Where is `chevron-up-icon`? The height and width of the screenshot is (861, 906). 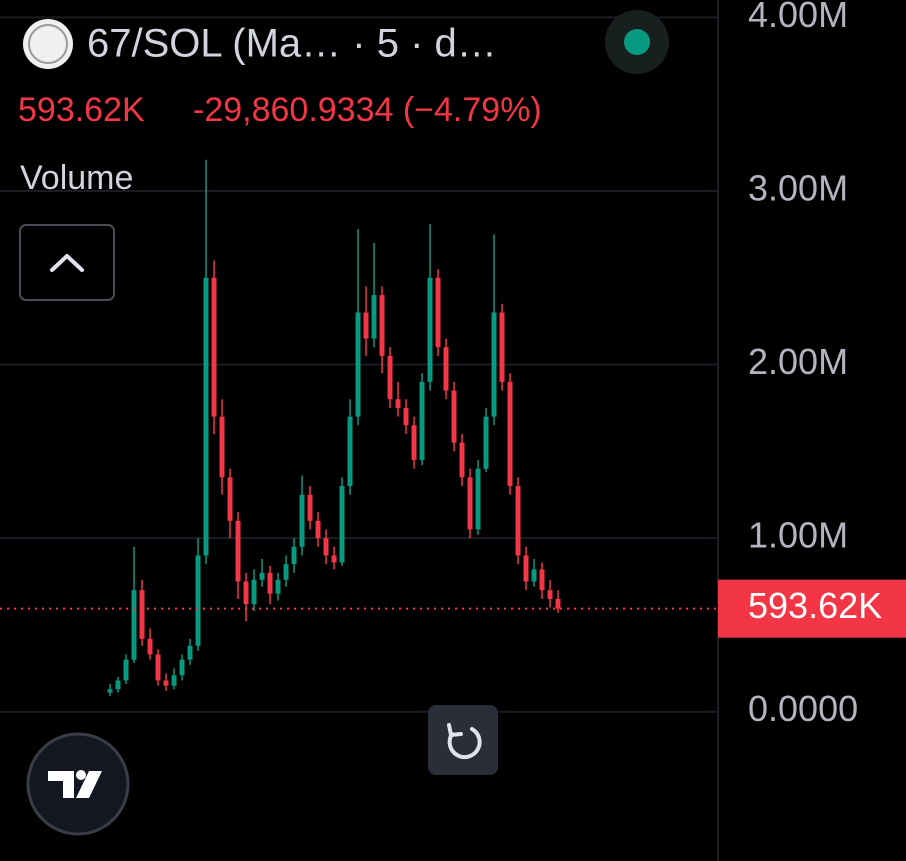
chevron-up-icon is located at coordinates (67, 263).